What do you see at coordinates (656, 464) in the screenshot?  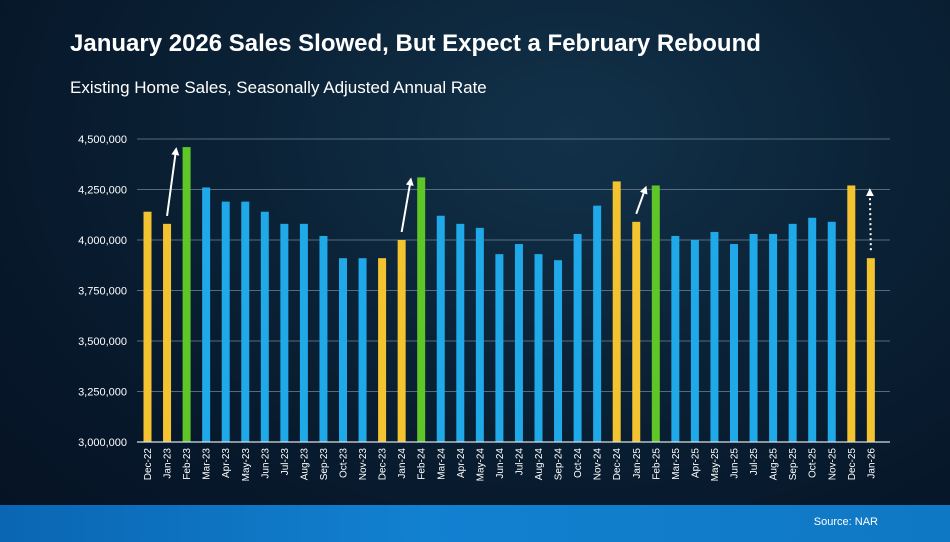 I see `x-tick-label: Feb-25` at bounding box center [656, 464].